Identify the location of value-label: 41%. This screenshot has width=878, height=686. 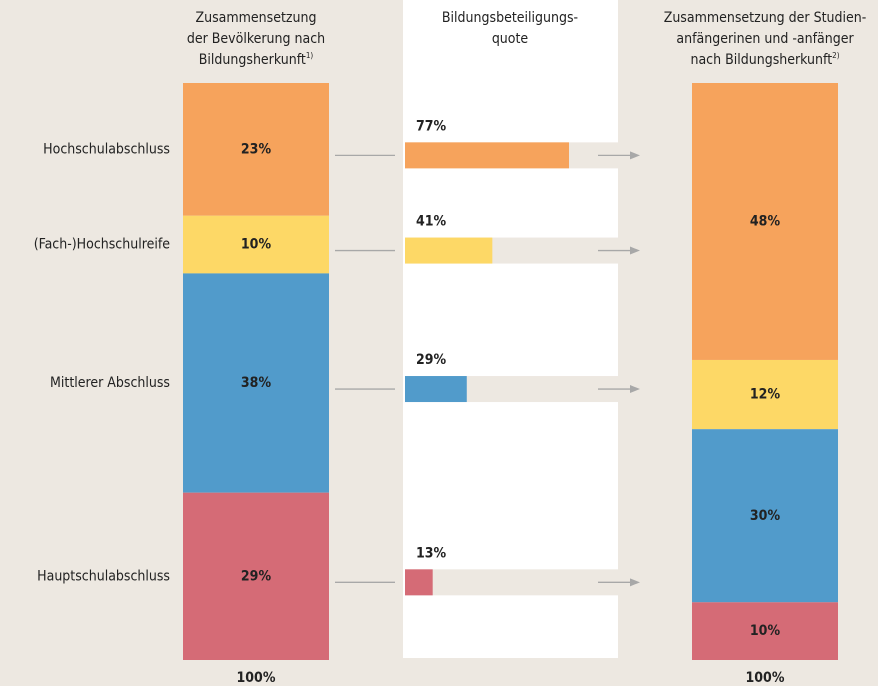
(431, 222).